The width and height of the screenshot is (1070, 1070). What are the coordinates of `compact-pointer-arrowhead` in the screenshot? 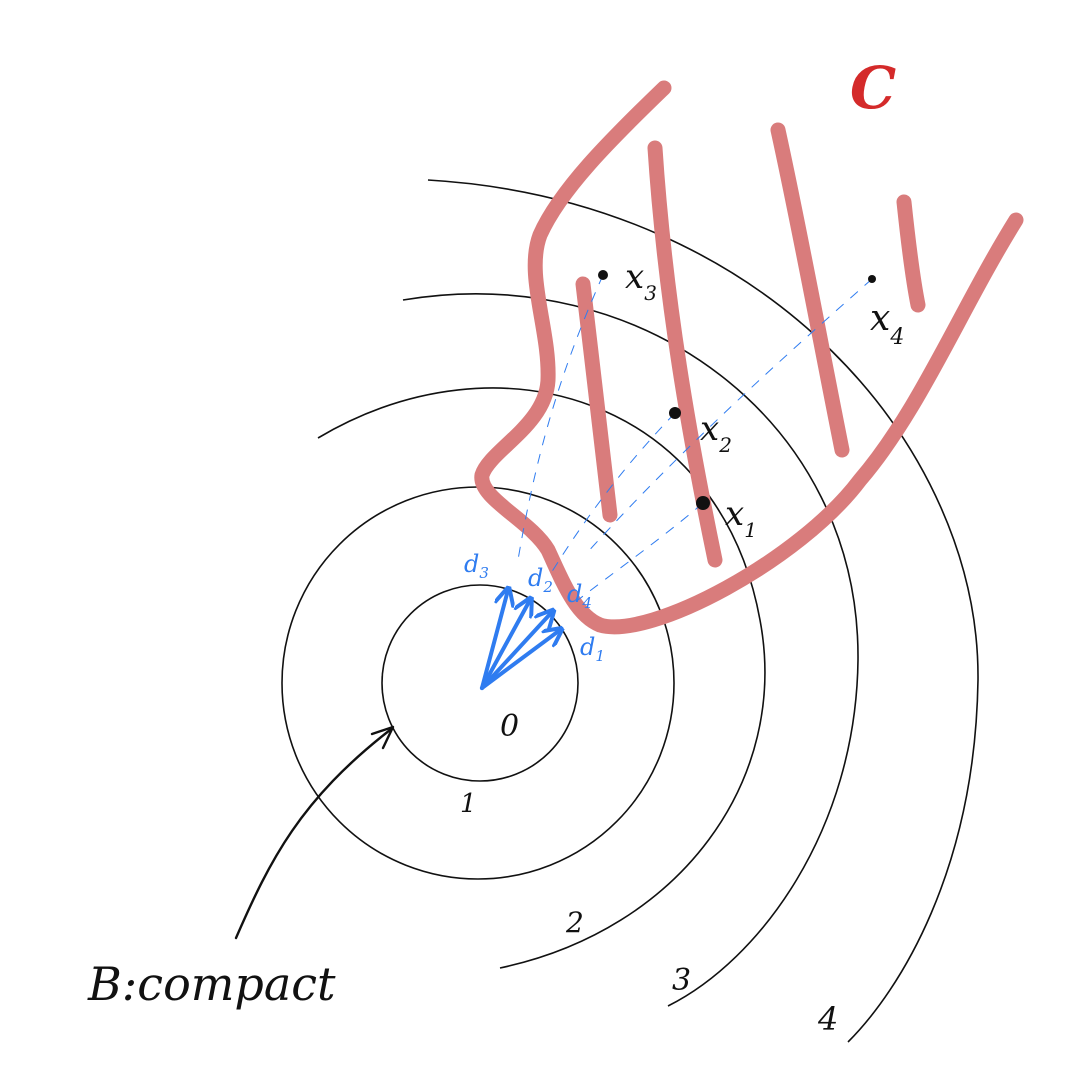 It's located at (382, 737).